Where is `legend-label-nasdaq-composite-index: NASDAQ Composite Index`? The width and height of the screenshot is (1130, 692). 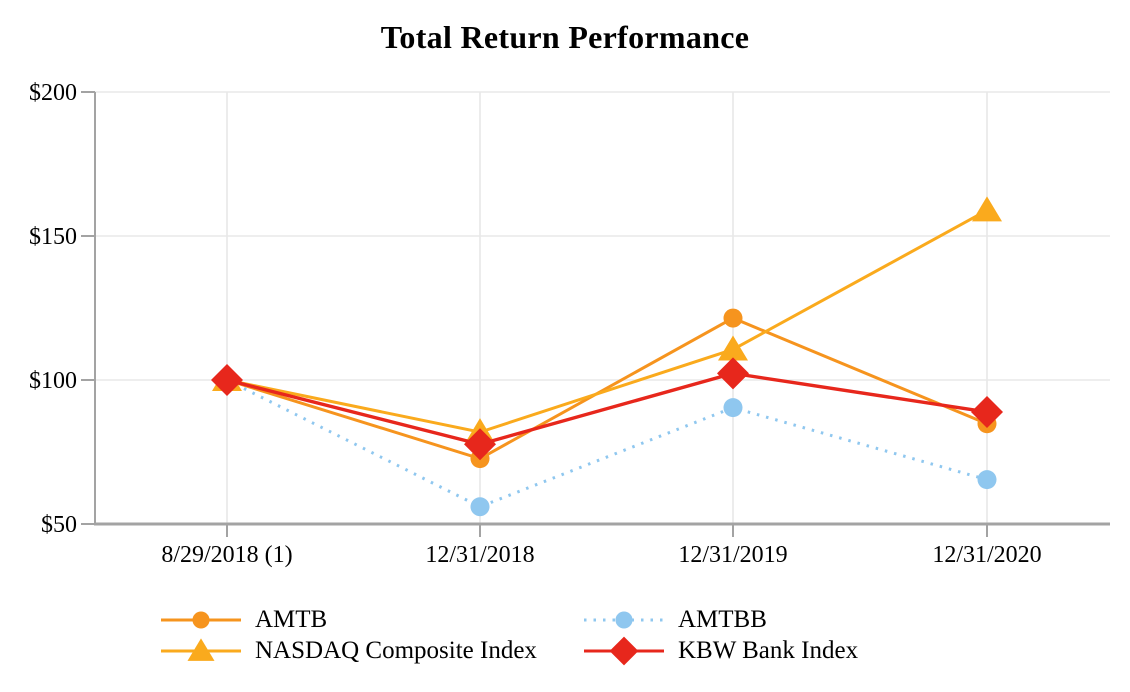
legend-label-nasdaq-composite-index: NASDAQ Composite Index is located at coordinates (396, 650).